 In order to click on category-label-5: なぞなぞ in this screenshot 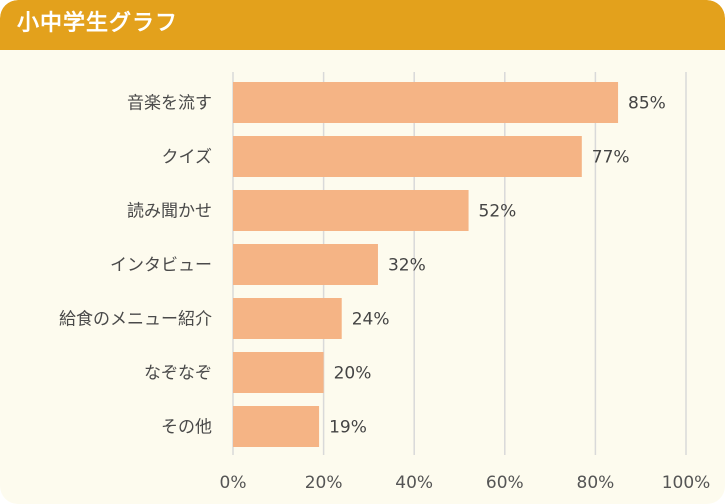, I will do `click(178, 374)`.